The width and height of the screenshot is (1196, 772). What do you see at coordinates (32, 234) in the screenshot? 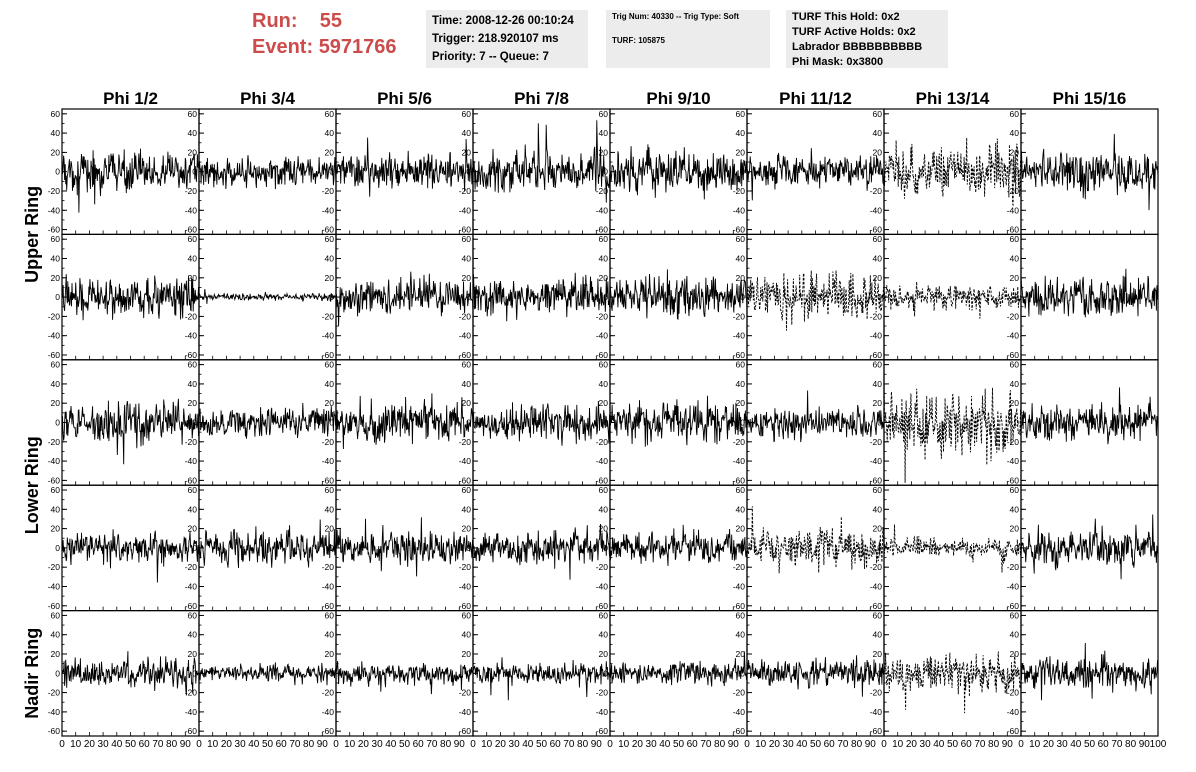
I see `ring-label: Upper Ring` at bounding box center [32, 234].